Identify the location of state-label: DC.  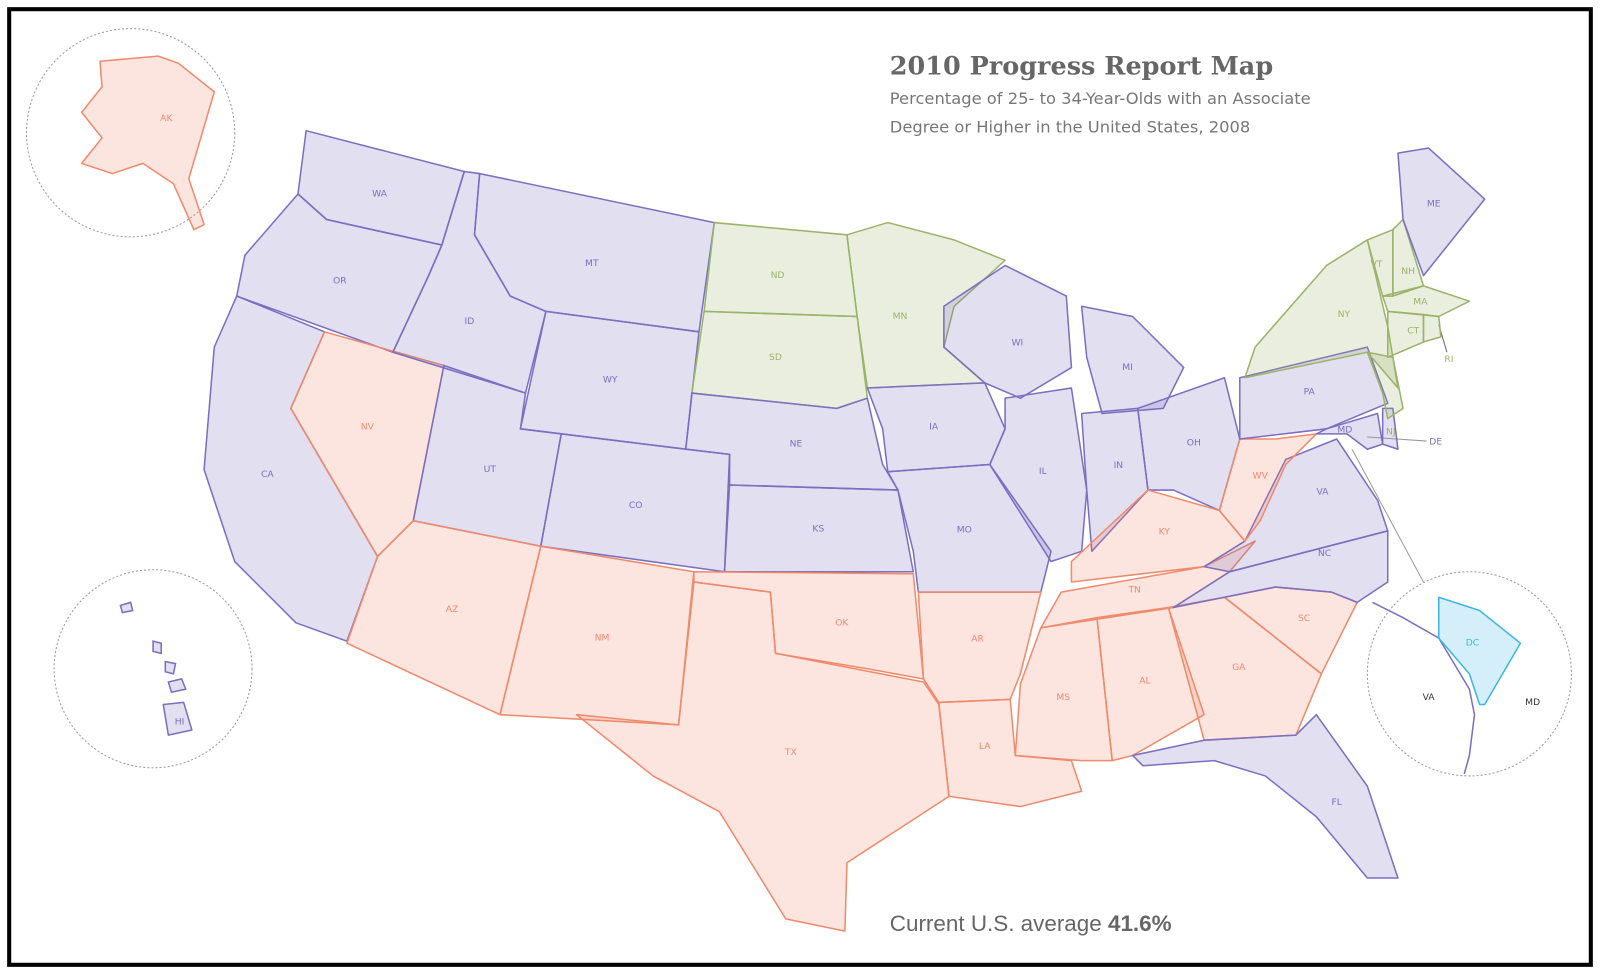
(1472, 643).